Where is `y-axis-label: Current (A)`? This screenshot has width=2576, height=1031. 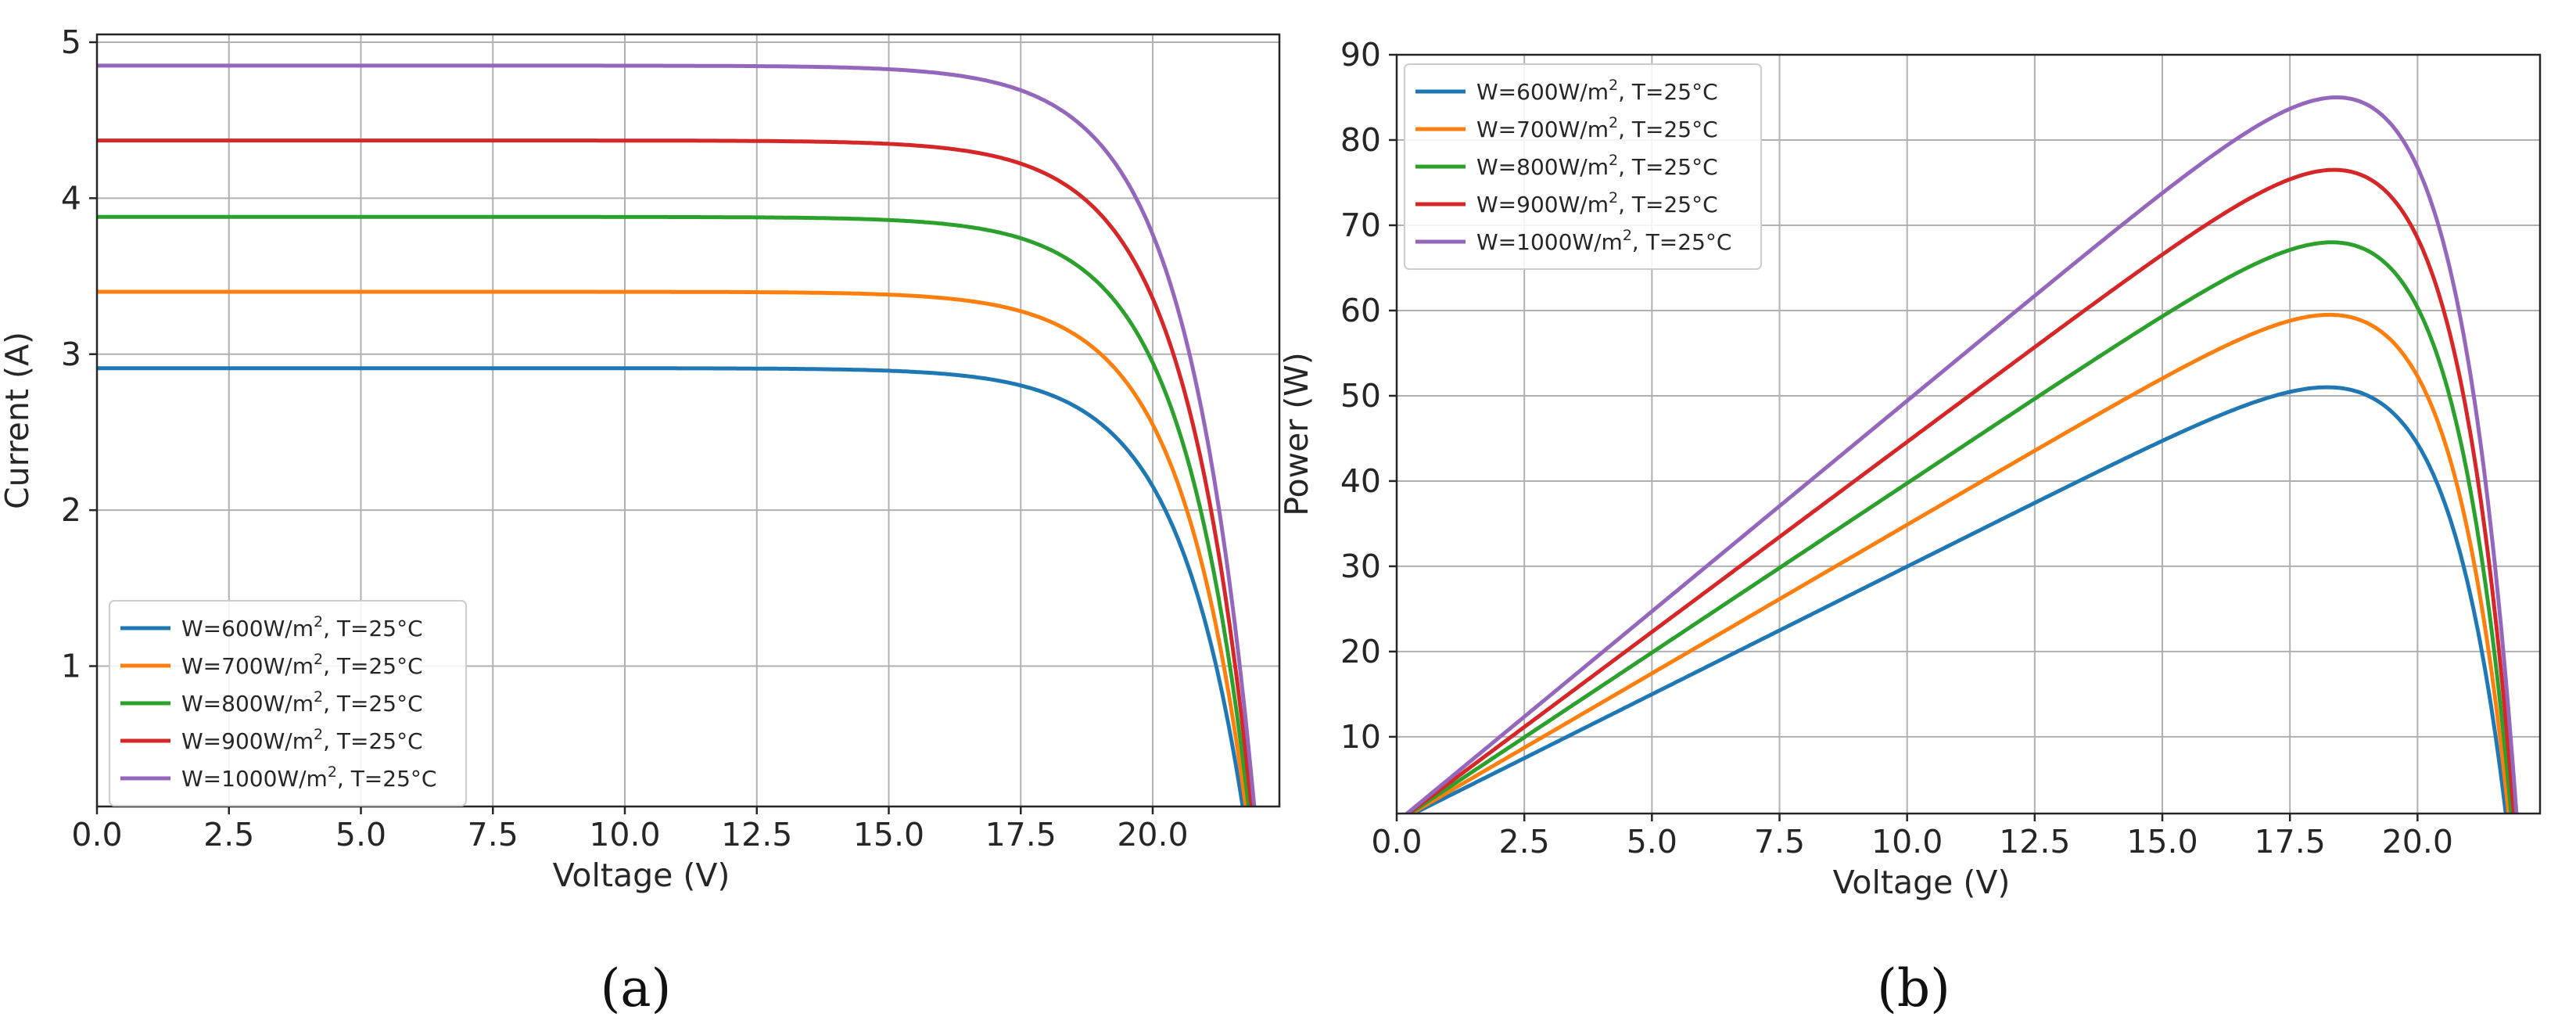 y-axis-label: Current (A) is located at coordinates (18, 421).